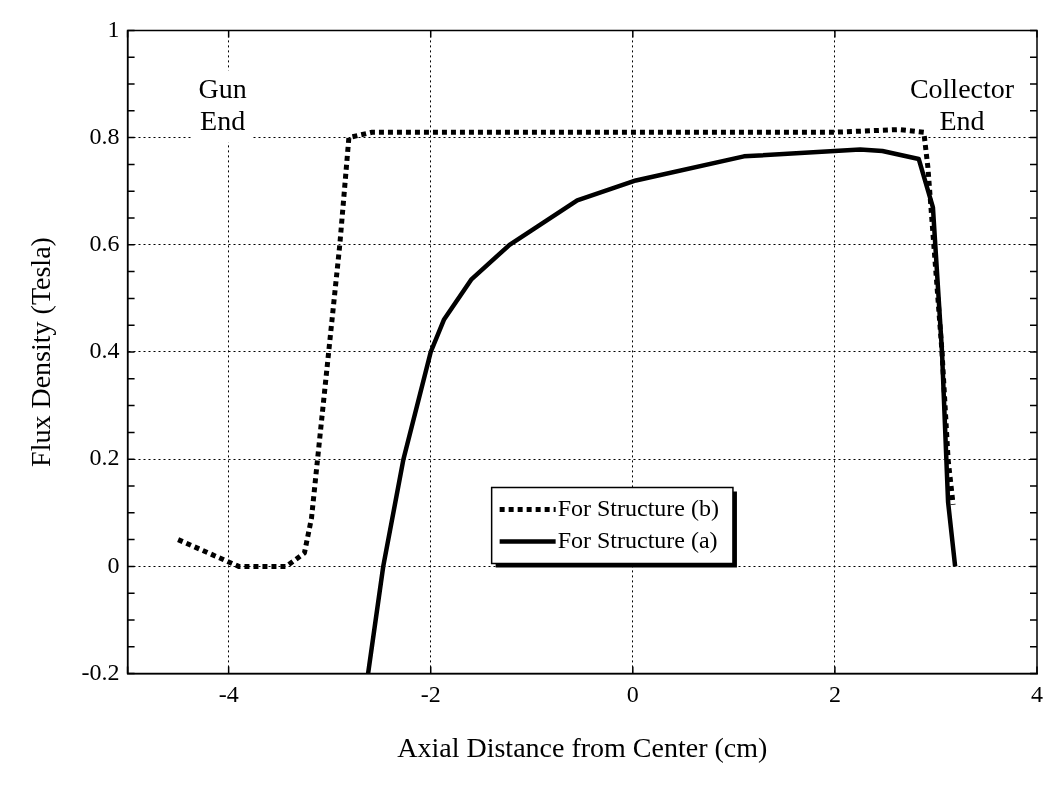 The width and height of the screenshot is (1059, 792). What do you see at coordinates (104, 243) in the screenshot?
I see `y-tick-label: 0.6` at bounding box center [104, 243].